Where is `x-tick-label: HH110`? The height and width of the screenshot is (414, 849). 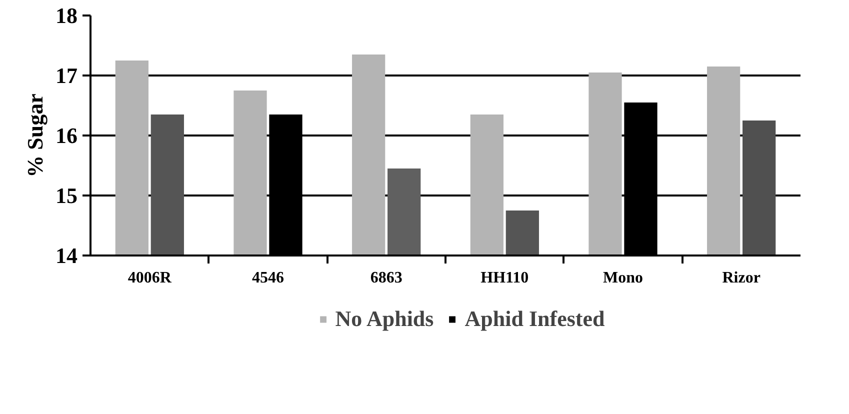
x-tick-label: HH110 is located at coordinates (504, 278).